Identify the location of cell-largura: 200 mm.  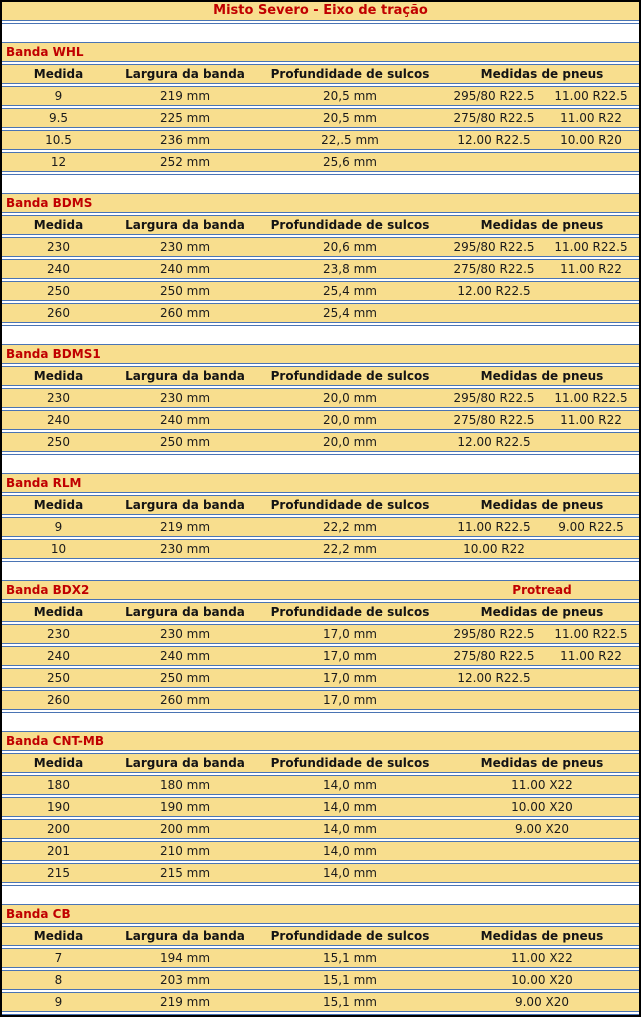
(185, 829).